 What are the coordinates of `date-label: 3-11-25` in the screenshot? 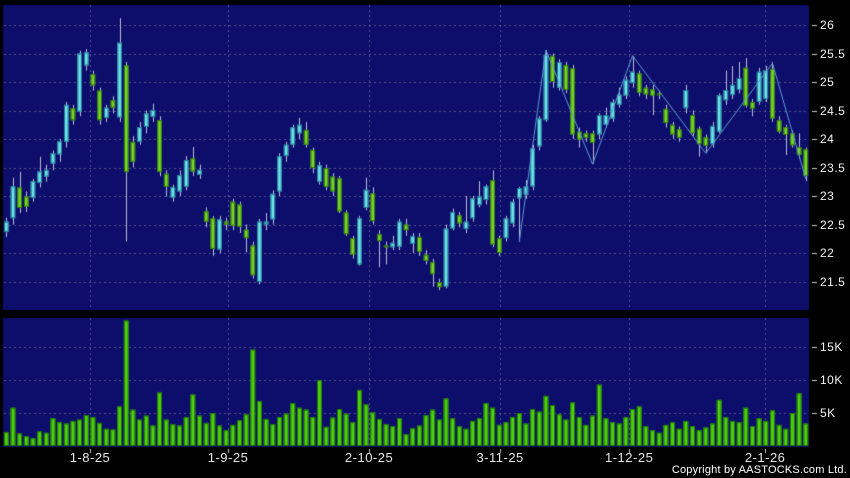 It's located at (500, 457).